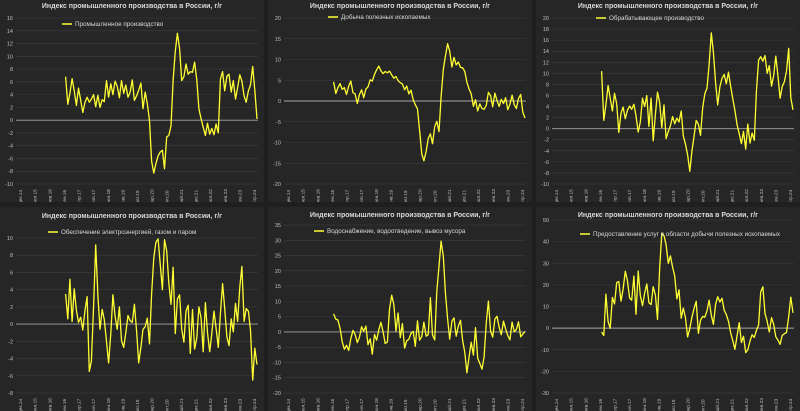 The height and width of the screenshot is (411, 800). Describe the element at coordinates (386, 17) in the screenshot. I see `legend-label: Добыча полезных ископаемых` at that location.